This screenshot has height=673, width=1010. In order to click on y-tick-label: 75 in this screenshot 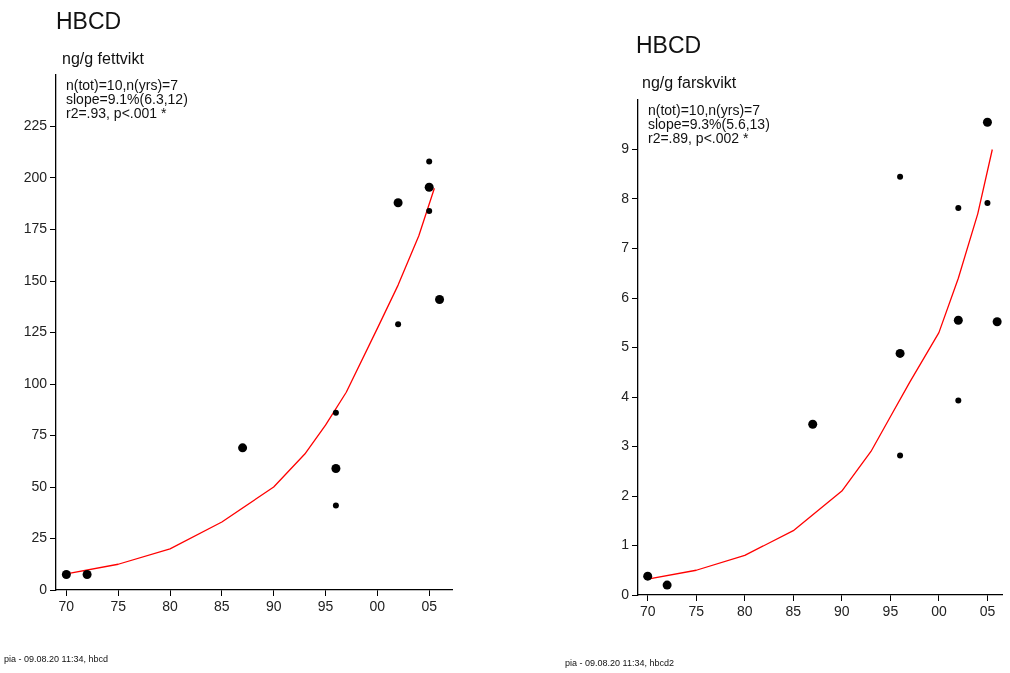, I will do `click(39, 434)`.